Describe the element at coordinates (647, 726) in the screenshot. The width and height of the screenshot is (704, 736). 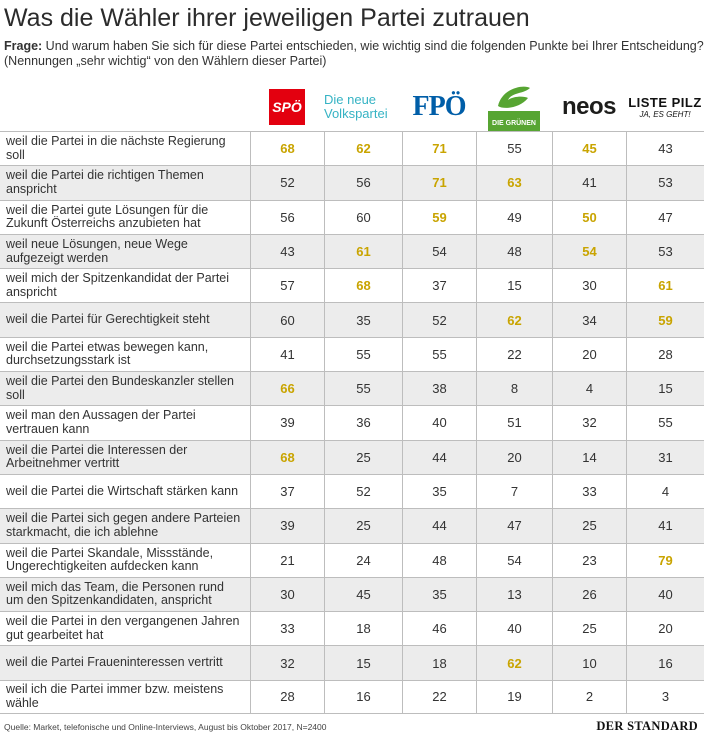
I see `publisher-brand: DER STANDARD` at that location.